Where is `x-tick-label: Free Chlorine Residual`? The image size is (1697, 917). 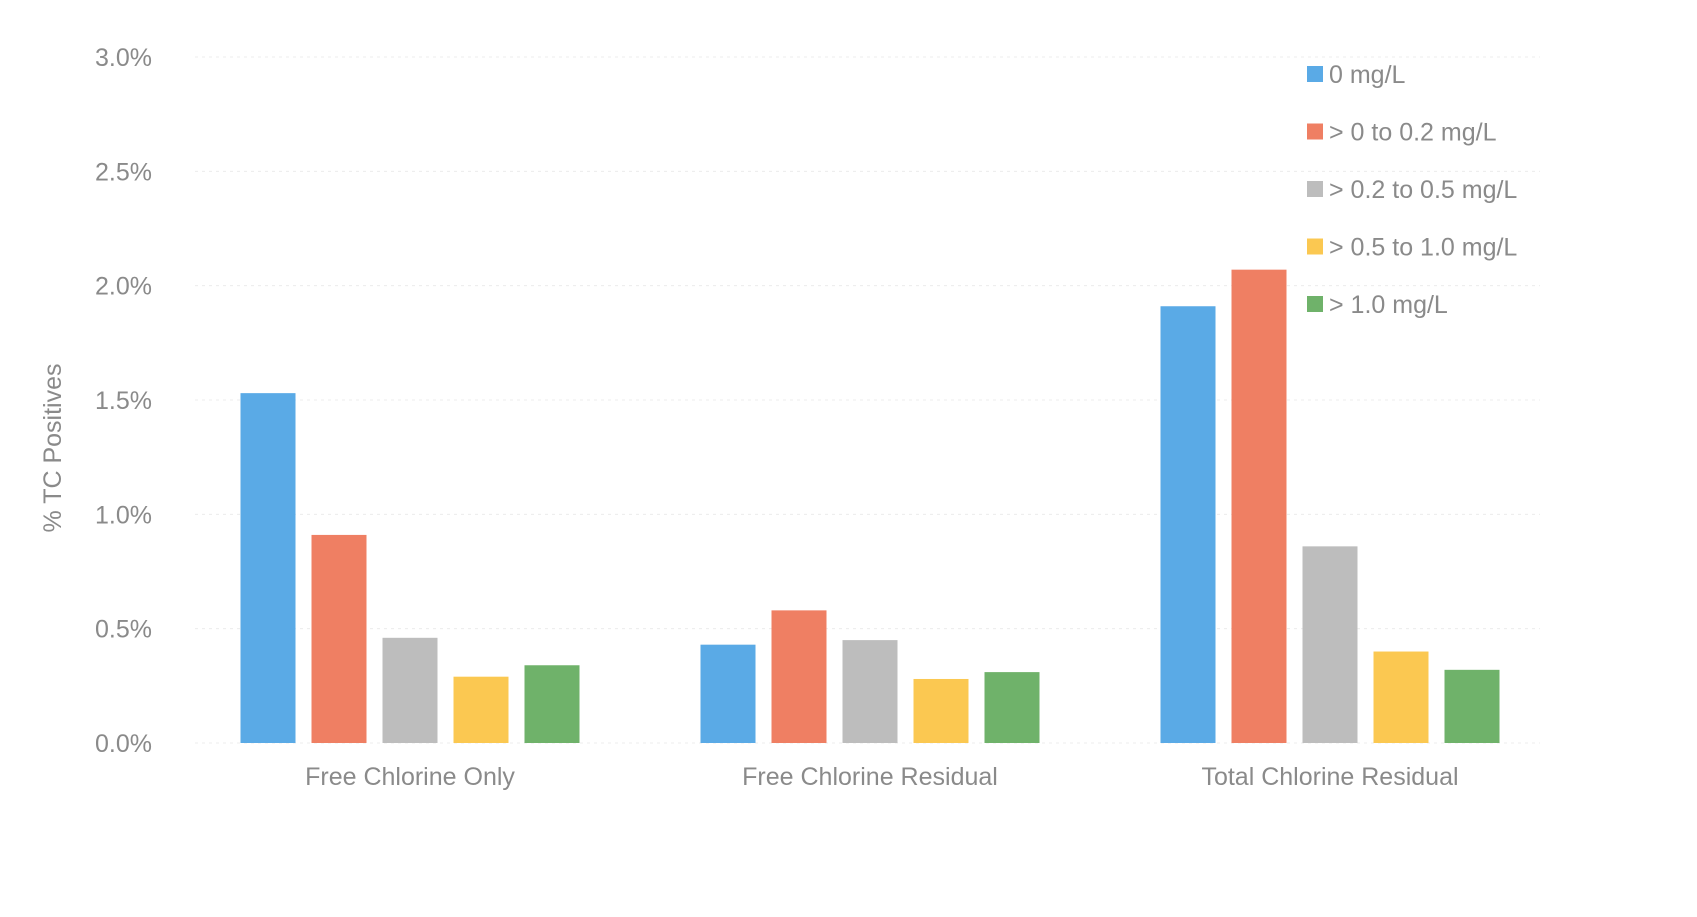
x-tick-label: Free Chlorine Residual is located at coordinates (870, 777).